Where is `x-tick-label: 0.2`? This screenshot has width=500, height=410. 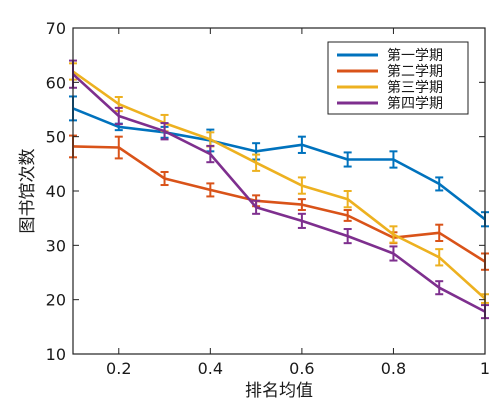
x-tick-label: 0.2 is located at coordinates (118, 368).